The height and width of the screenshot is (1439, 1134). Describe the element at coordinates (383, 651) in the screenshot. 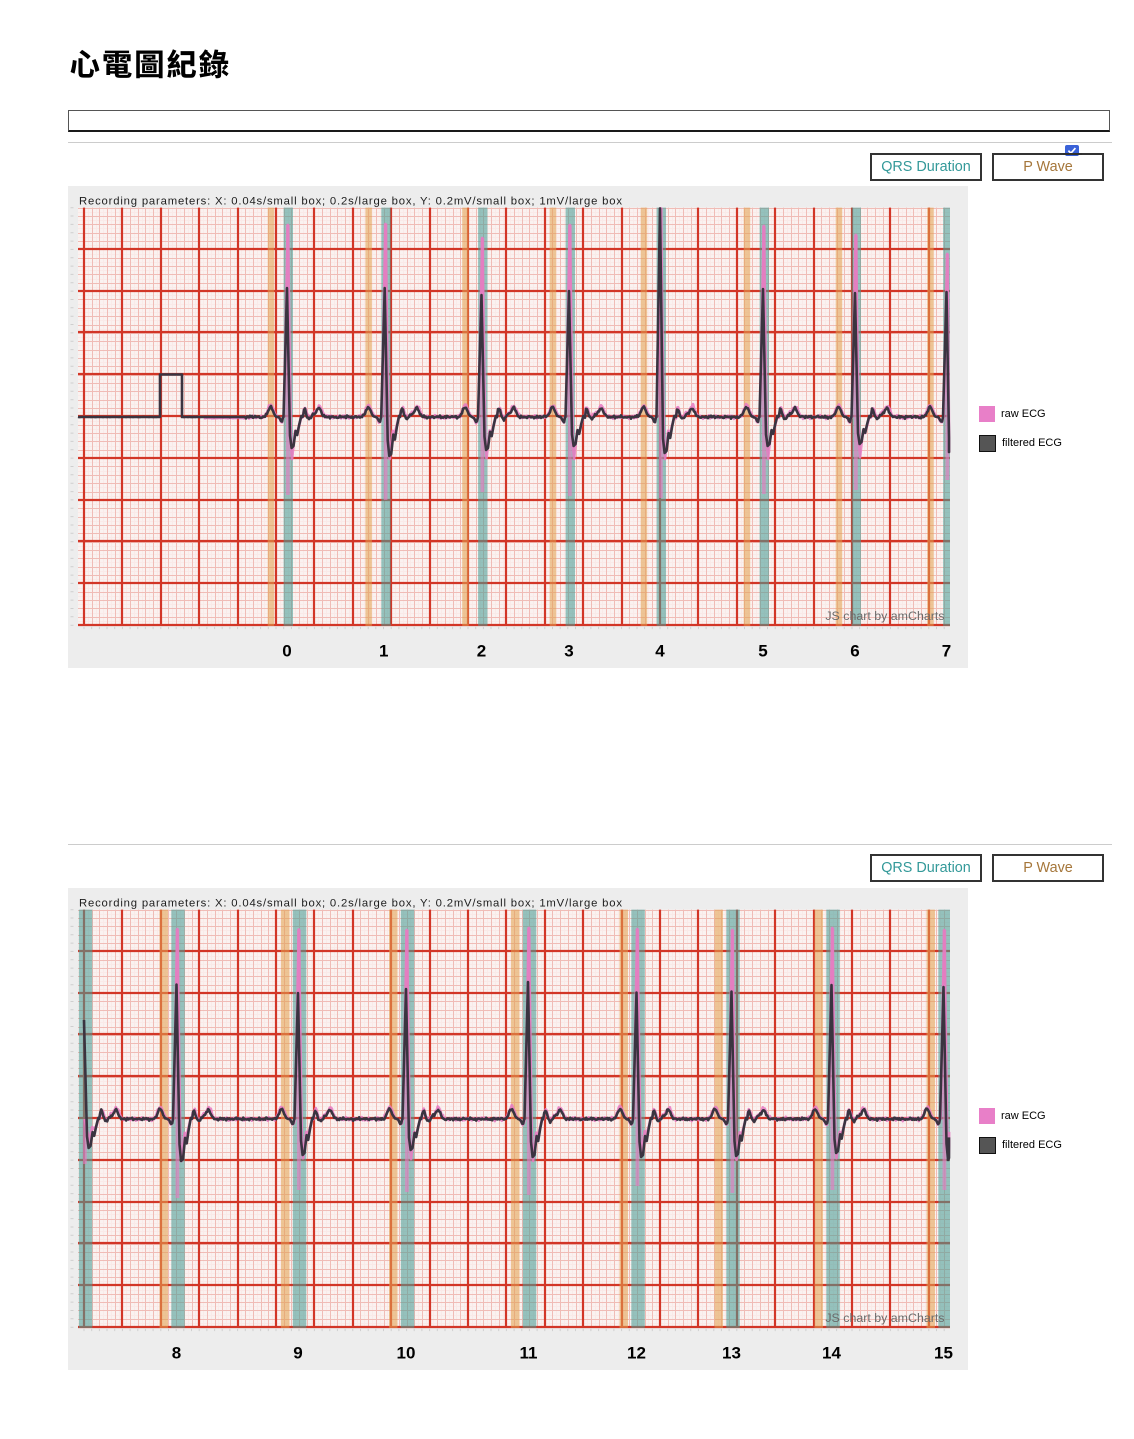

I see `svg-text: 1` at that location.